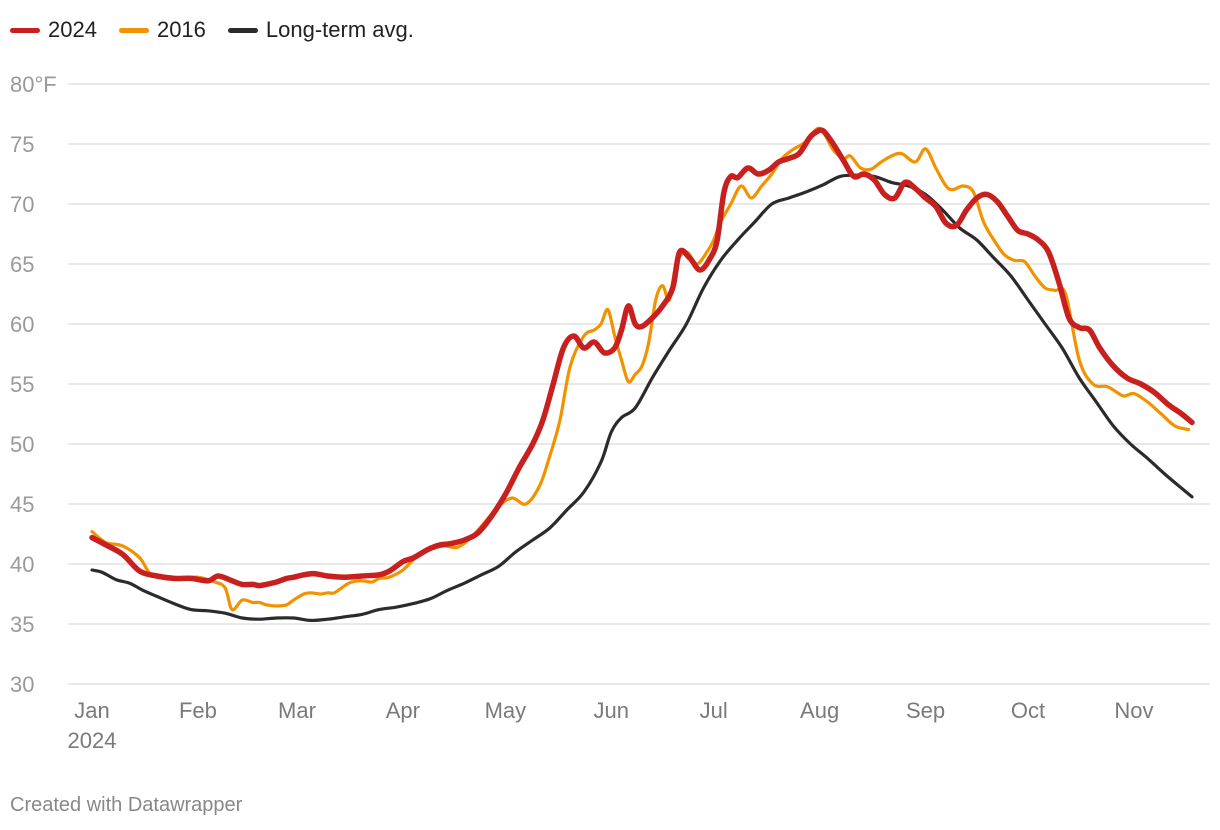 The image size is (1220, 830). Describe the element at coordinates (1028, 710) in the screenshot. I see `x-tick-label: Oct` at that location.